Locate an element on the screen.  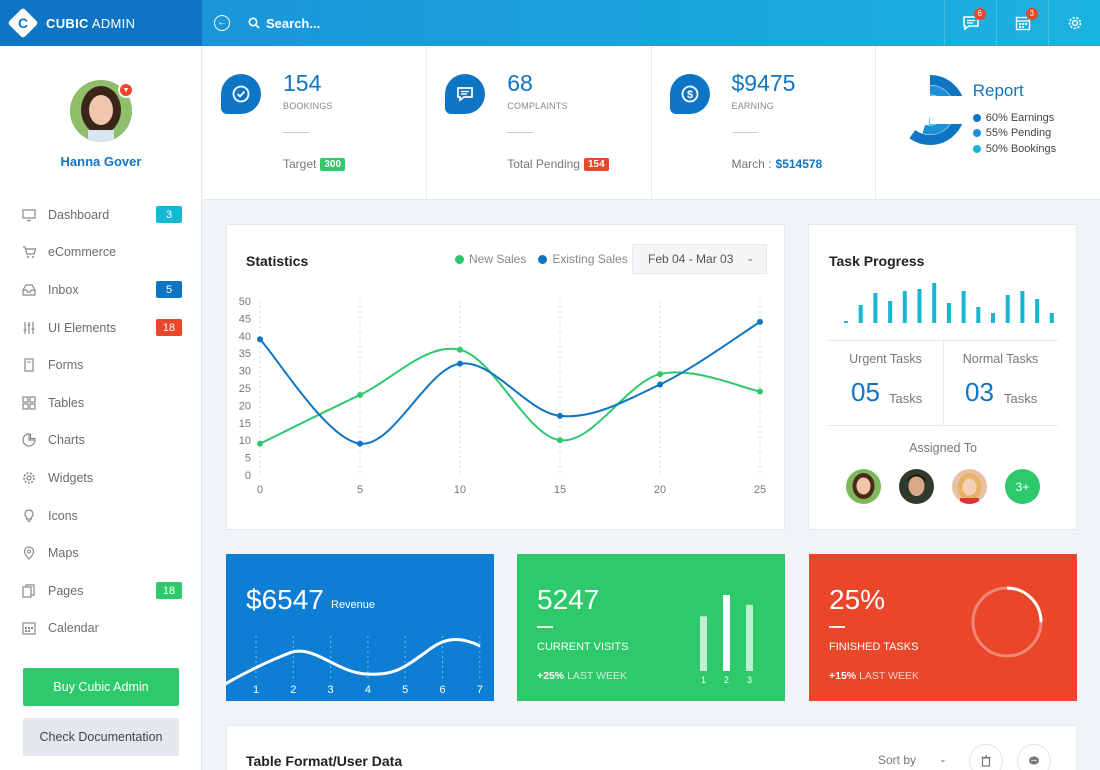
buy-button: Buy Cubic Admin is located at coordinates (101, 687).